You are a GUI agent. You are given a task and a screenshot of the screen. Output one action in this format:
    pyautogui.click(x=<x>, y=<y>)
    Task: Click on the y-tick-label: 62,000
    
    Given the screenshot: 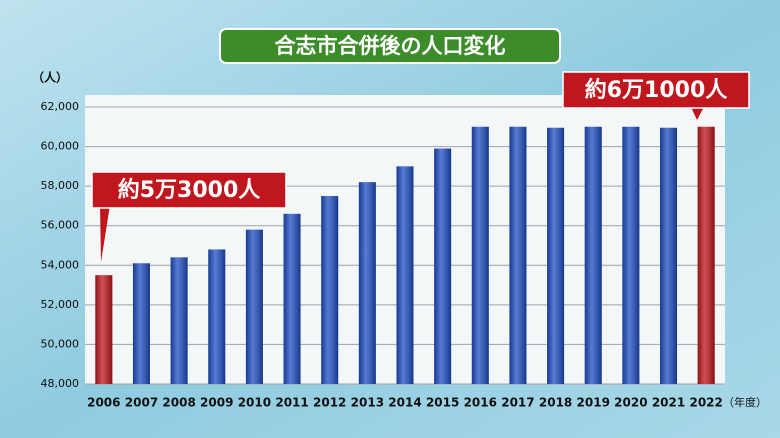 What is the action you would take?
    pyautogui.click(x=60, y=106)
    